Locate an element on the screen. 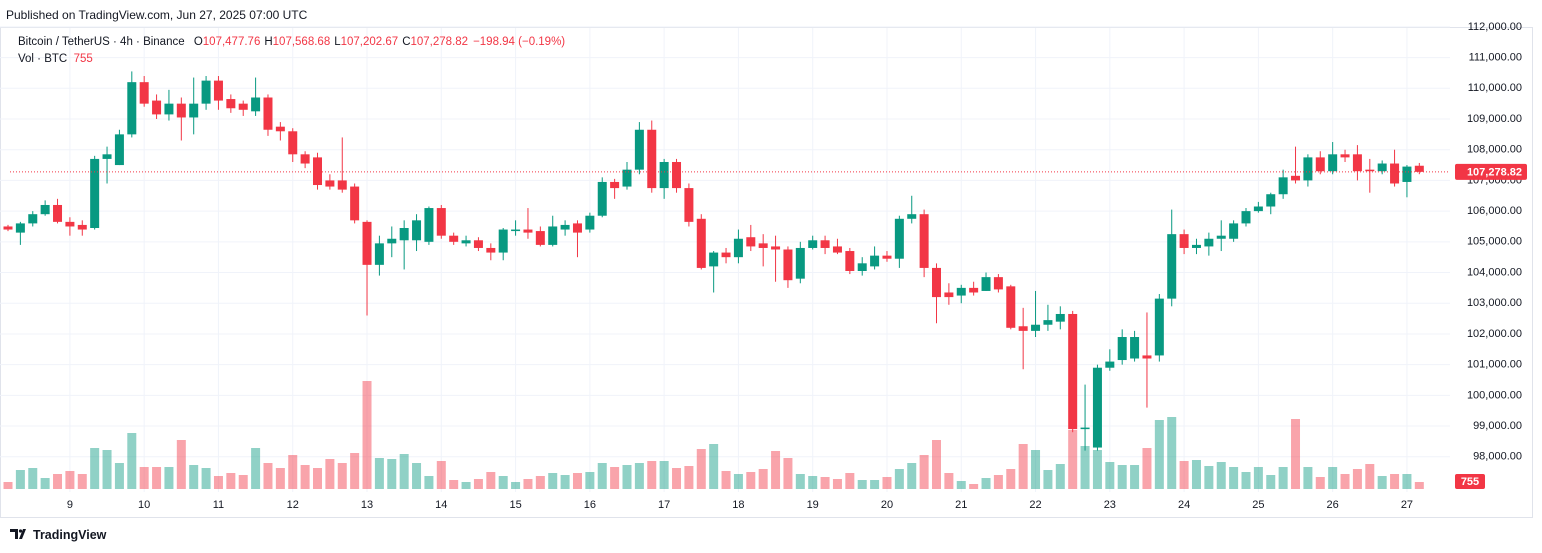 This screenshot has height=553, width=1542. x-tick-label: 15 is located at coordinates (515, 505).